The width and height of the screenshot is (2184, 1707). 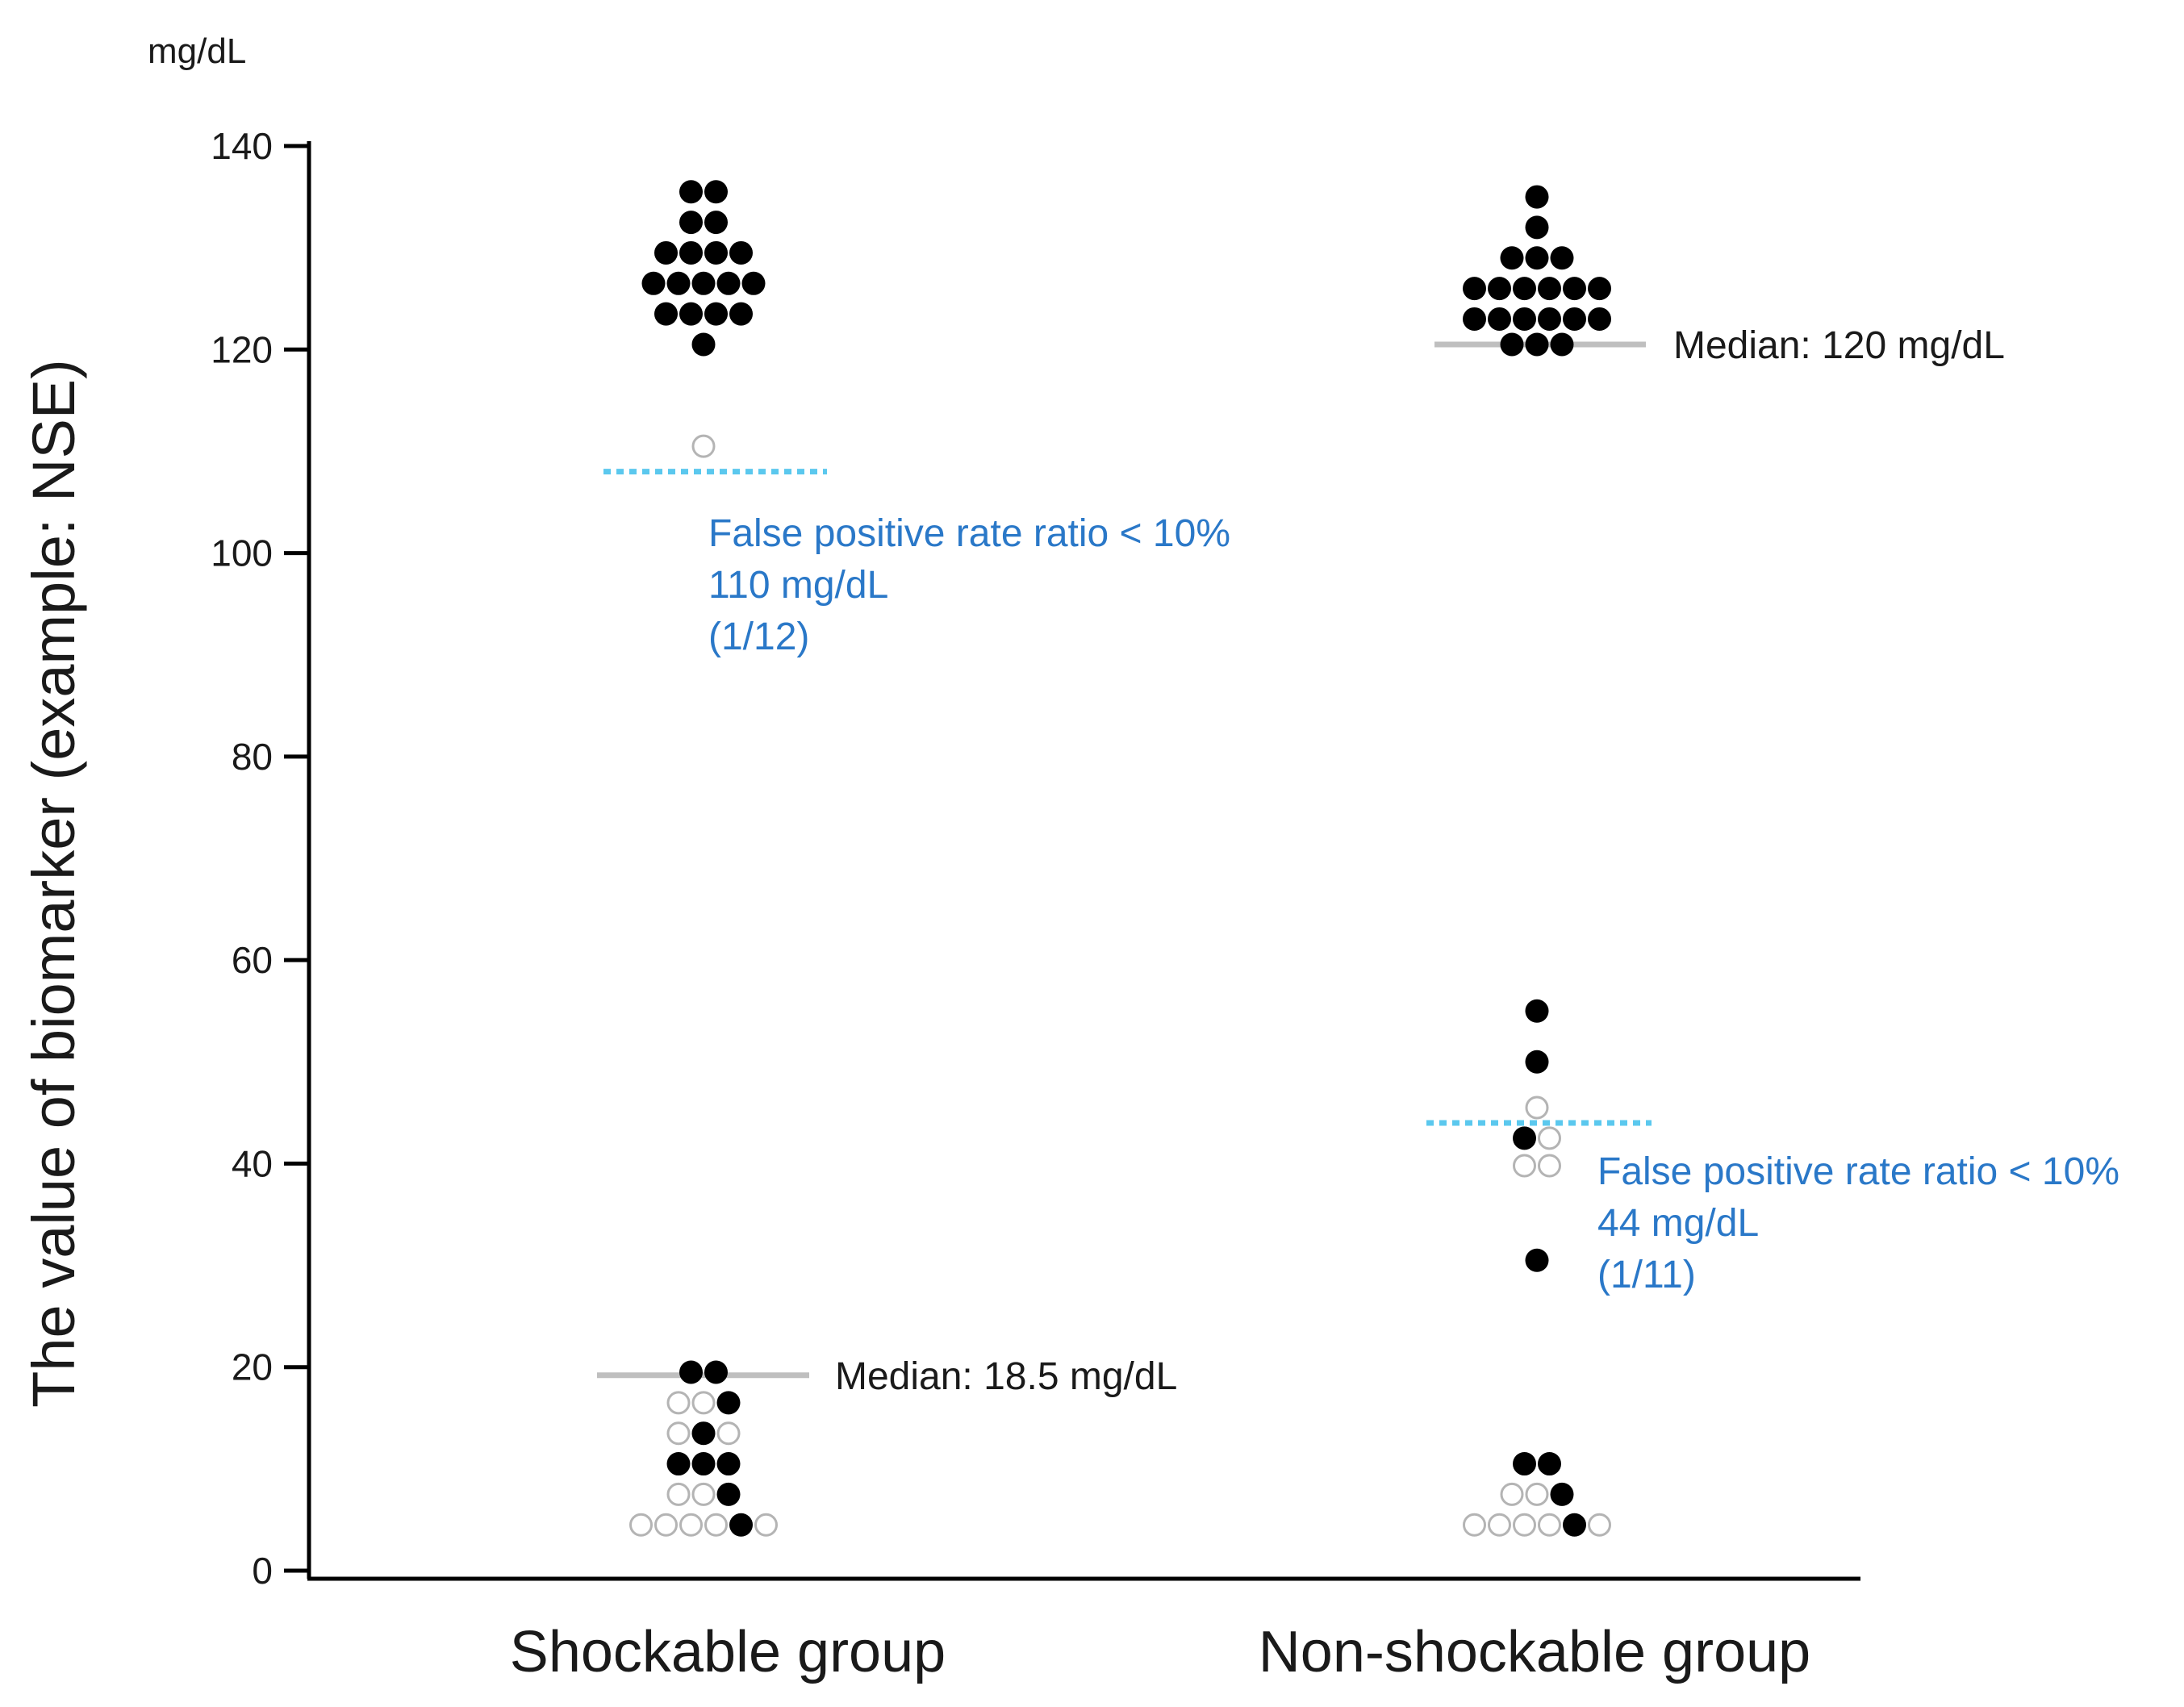 What do you see at coordinates (53, 883) in the screenshot?
I see `y-axis-label: The value of biomarker (example: NSE)` at bounding box center [53, 883].